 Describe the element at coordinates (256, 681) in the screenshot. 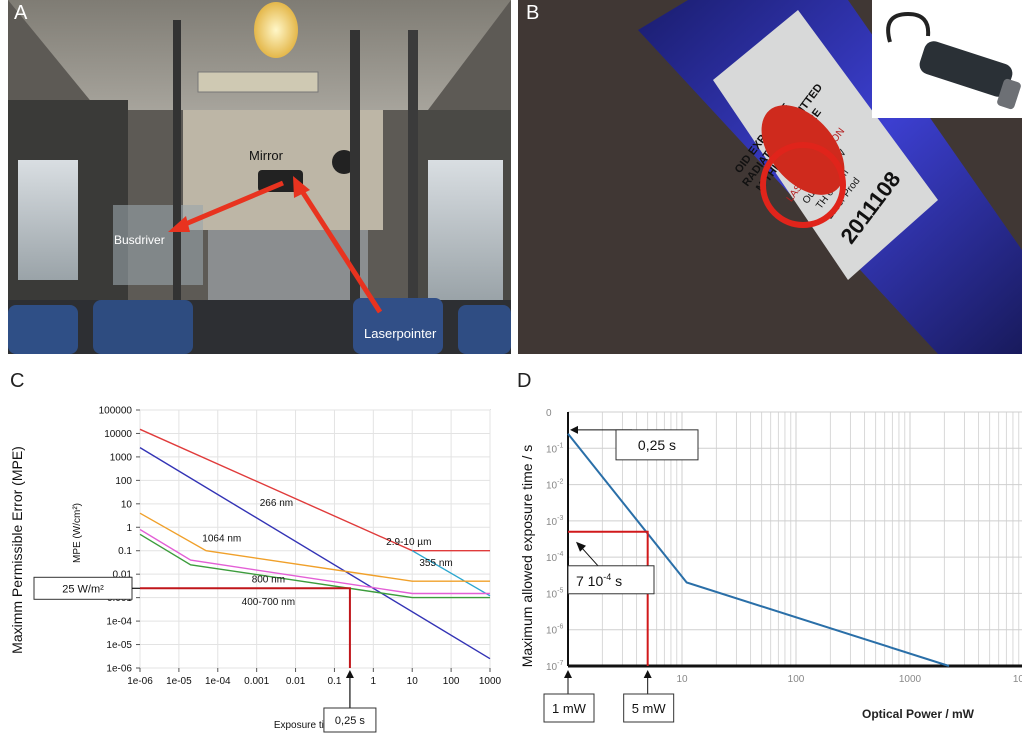

I see `chart-c-xtick-label: 0.001` at that location.